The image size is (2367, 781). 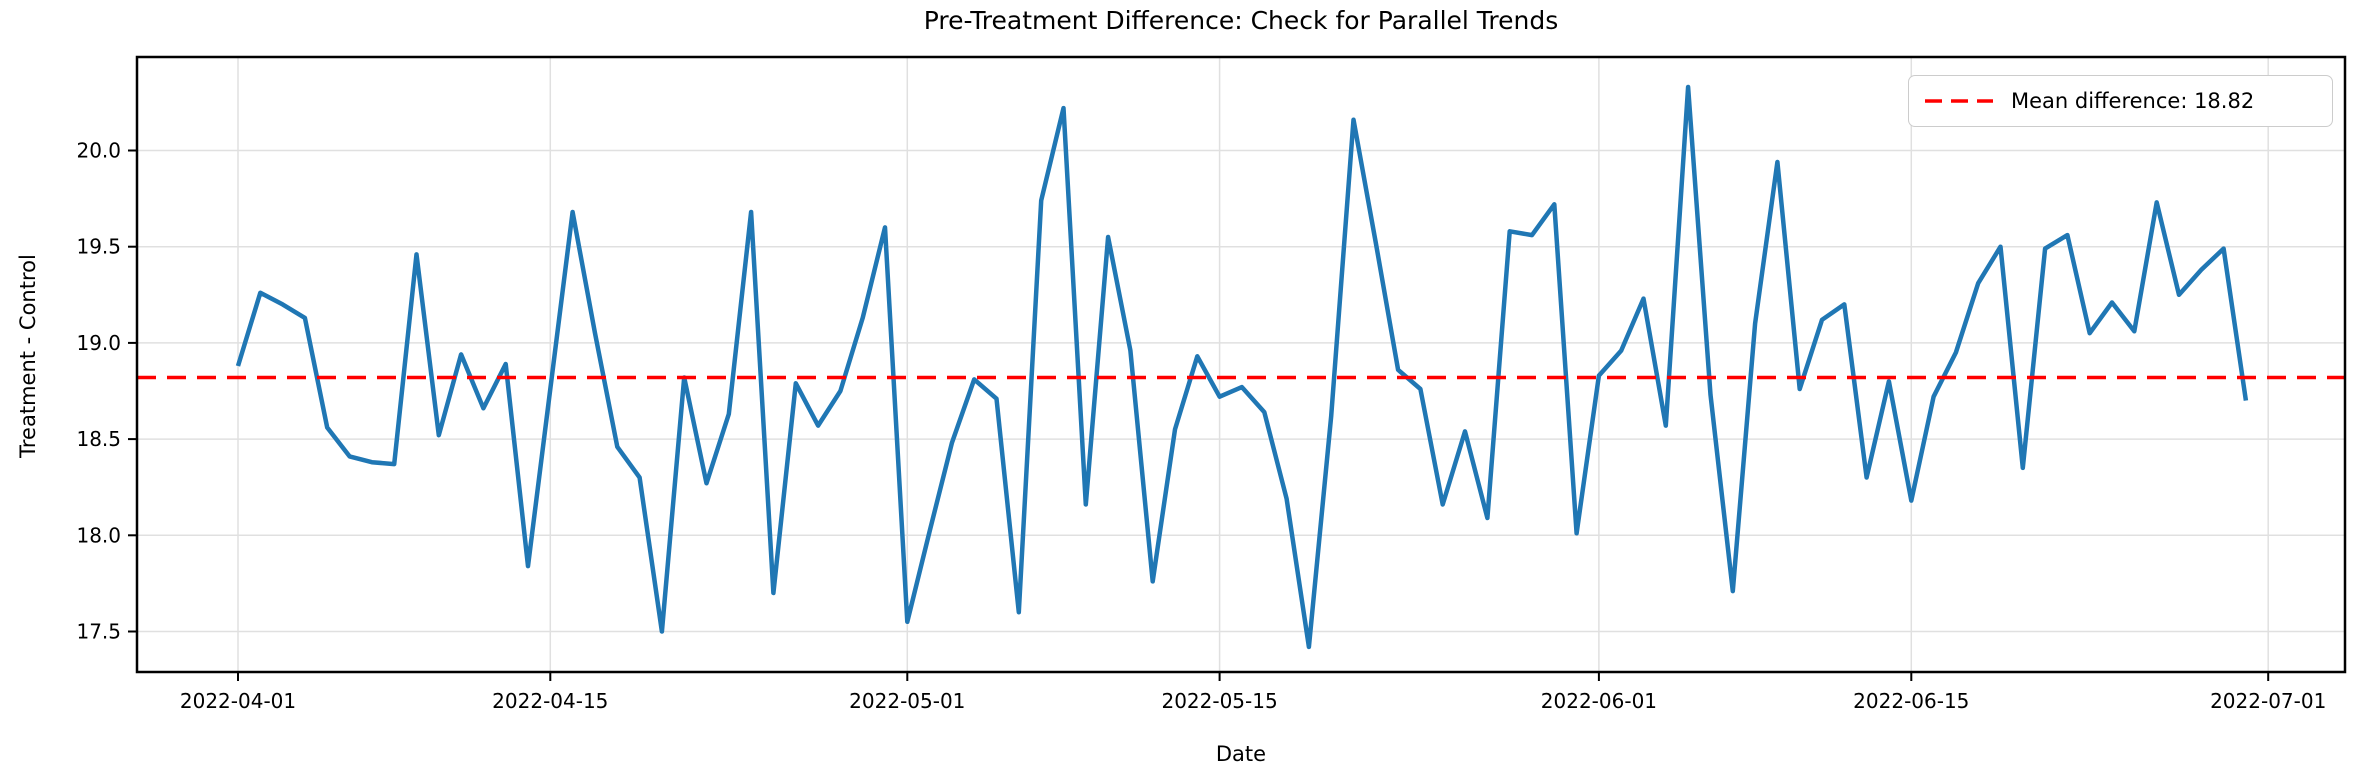 What do you see at coordinates (550, 701) in the screenshot?
I see `x-tick-label: 2022-04-15` at bounding box center [550, 701].